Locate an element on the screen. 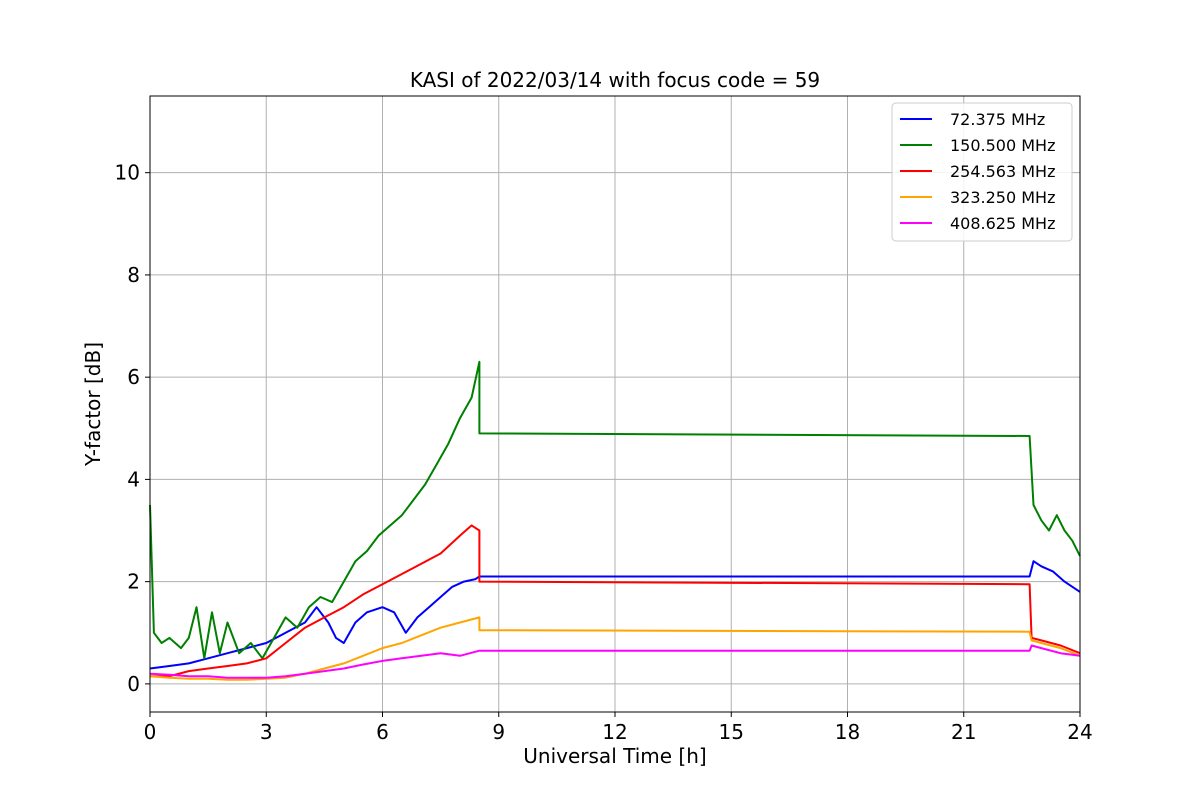  y-tick-label: 2 is located at coordinates (133, 582).